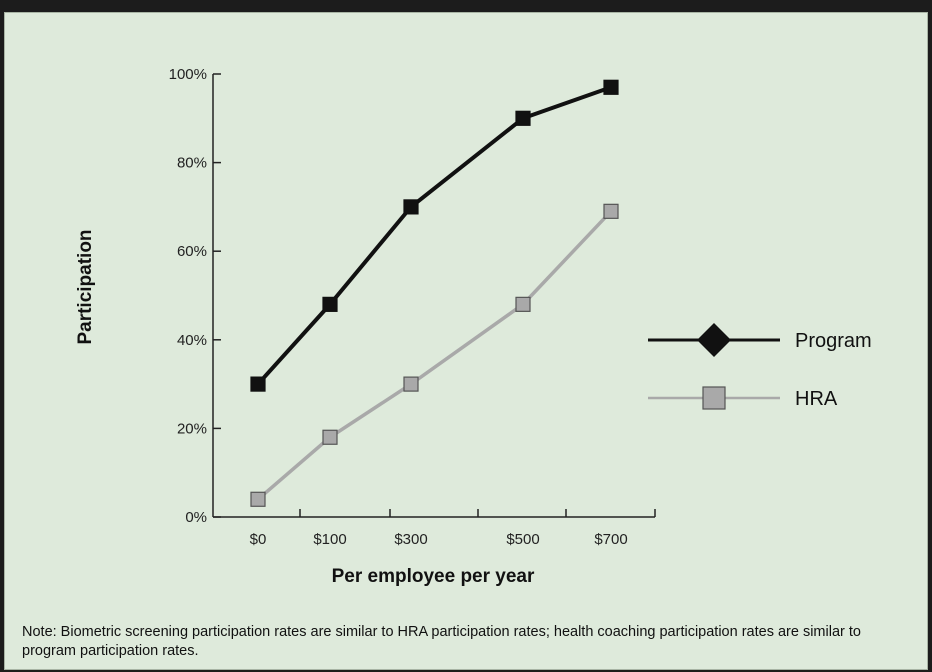 This screenshot has width=932, height=672. I want to click on legend-label-program: Program, so click(833, 341).